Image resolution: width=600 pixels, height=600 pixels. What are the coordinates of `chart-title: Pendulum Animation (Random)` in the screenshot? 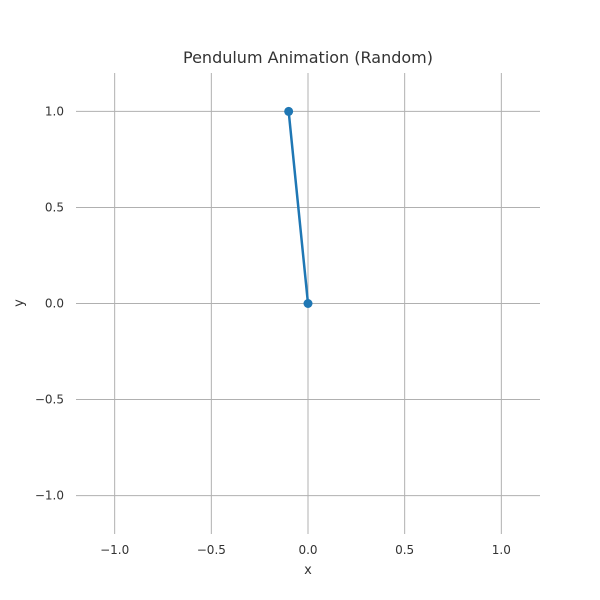 It's located at (308, 57).